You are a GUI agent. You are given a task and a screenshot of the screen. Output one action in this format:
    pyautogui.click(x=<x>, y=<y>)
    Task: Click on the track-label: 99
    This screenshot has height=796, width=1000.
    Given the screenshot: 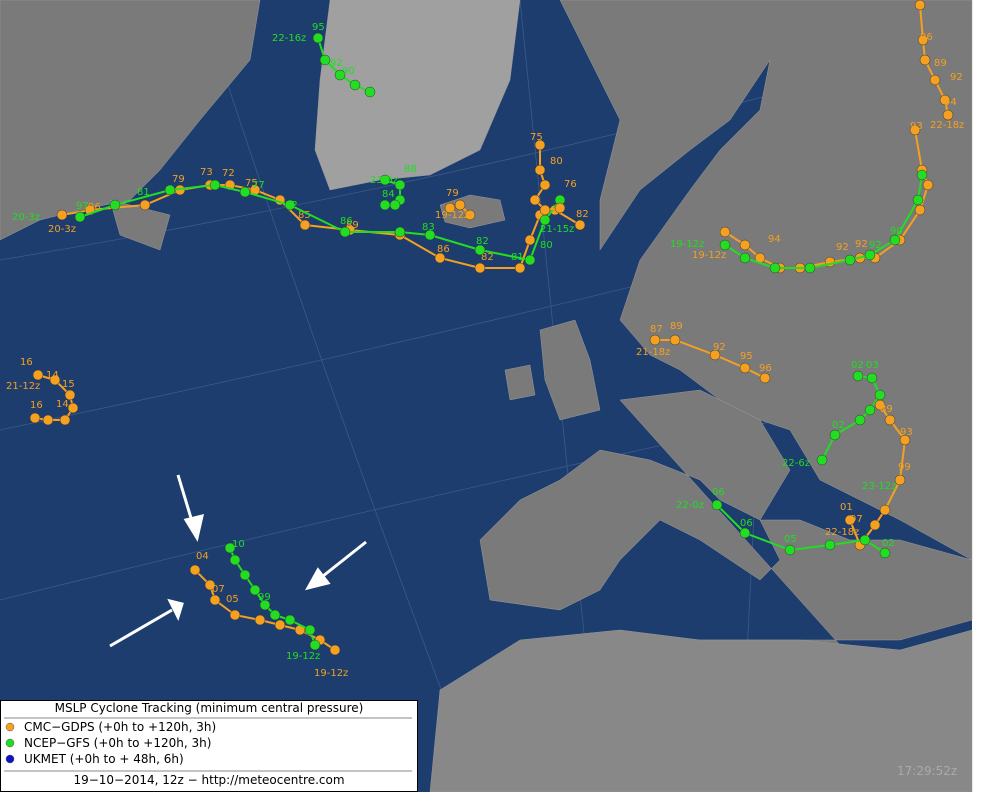 What is the action you would take?
    pyautogui.click(x=264, y=597)
    